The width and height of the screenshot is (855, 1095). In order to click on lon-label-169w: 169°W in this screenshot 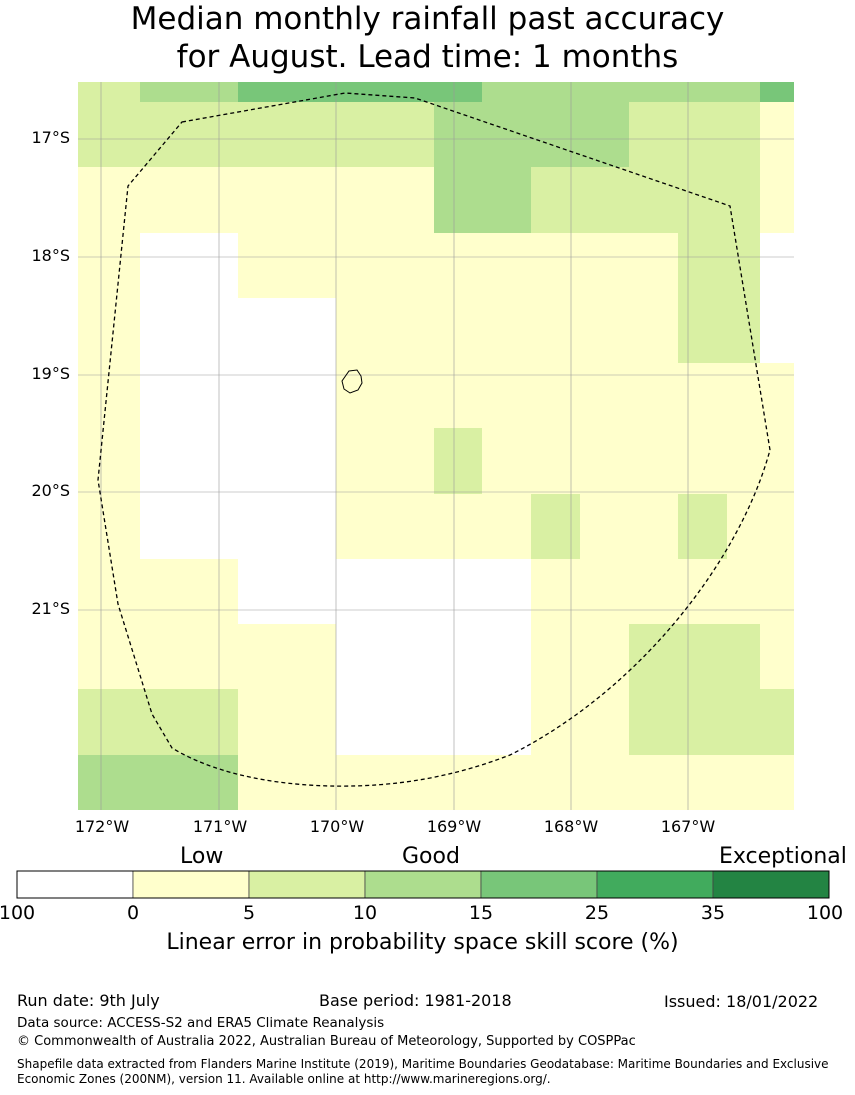, I will do `click(454, 826)`.